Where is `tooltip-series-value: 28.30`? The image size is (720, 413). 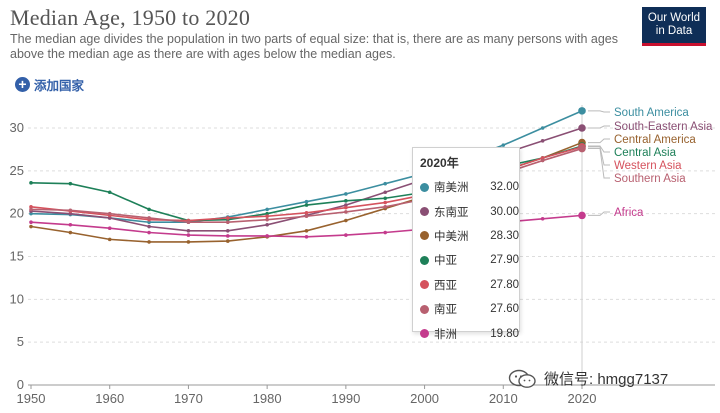
tooltip-series-value: 28.30 is located at coordinates (504, 235).